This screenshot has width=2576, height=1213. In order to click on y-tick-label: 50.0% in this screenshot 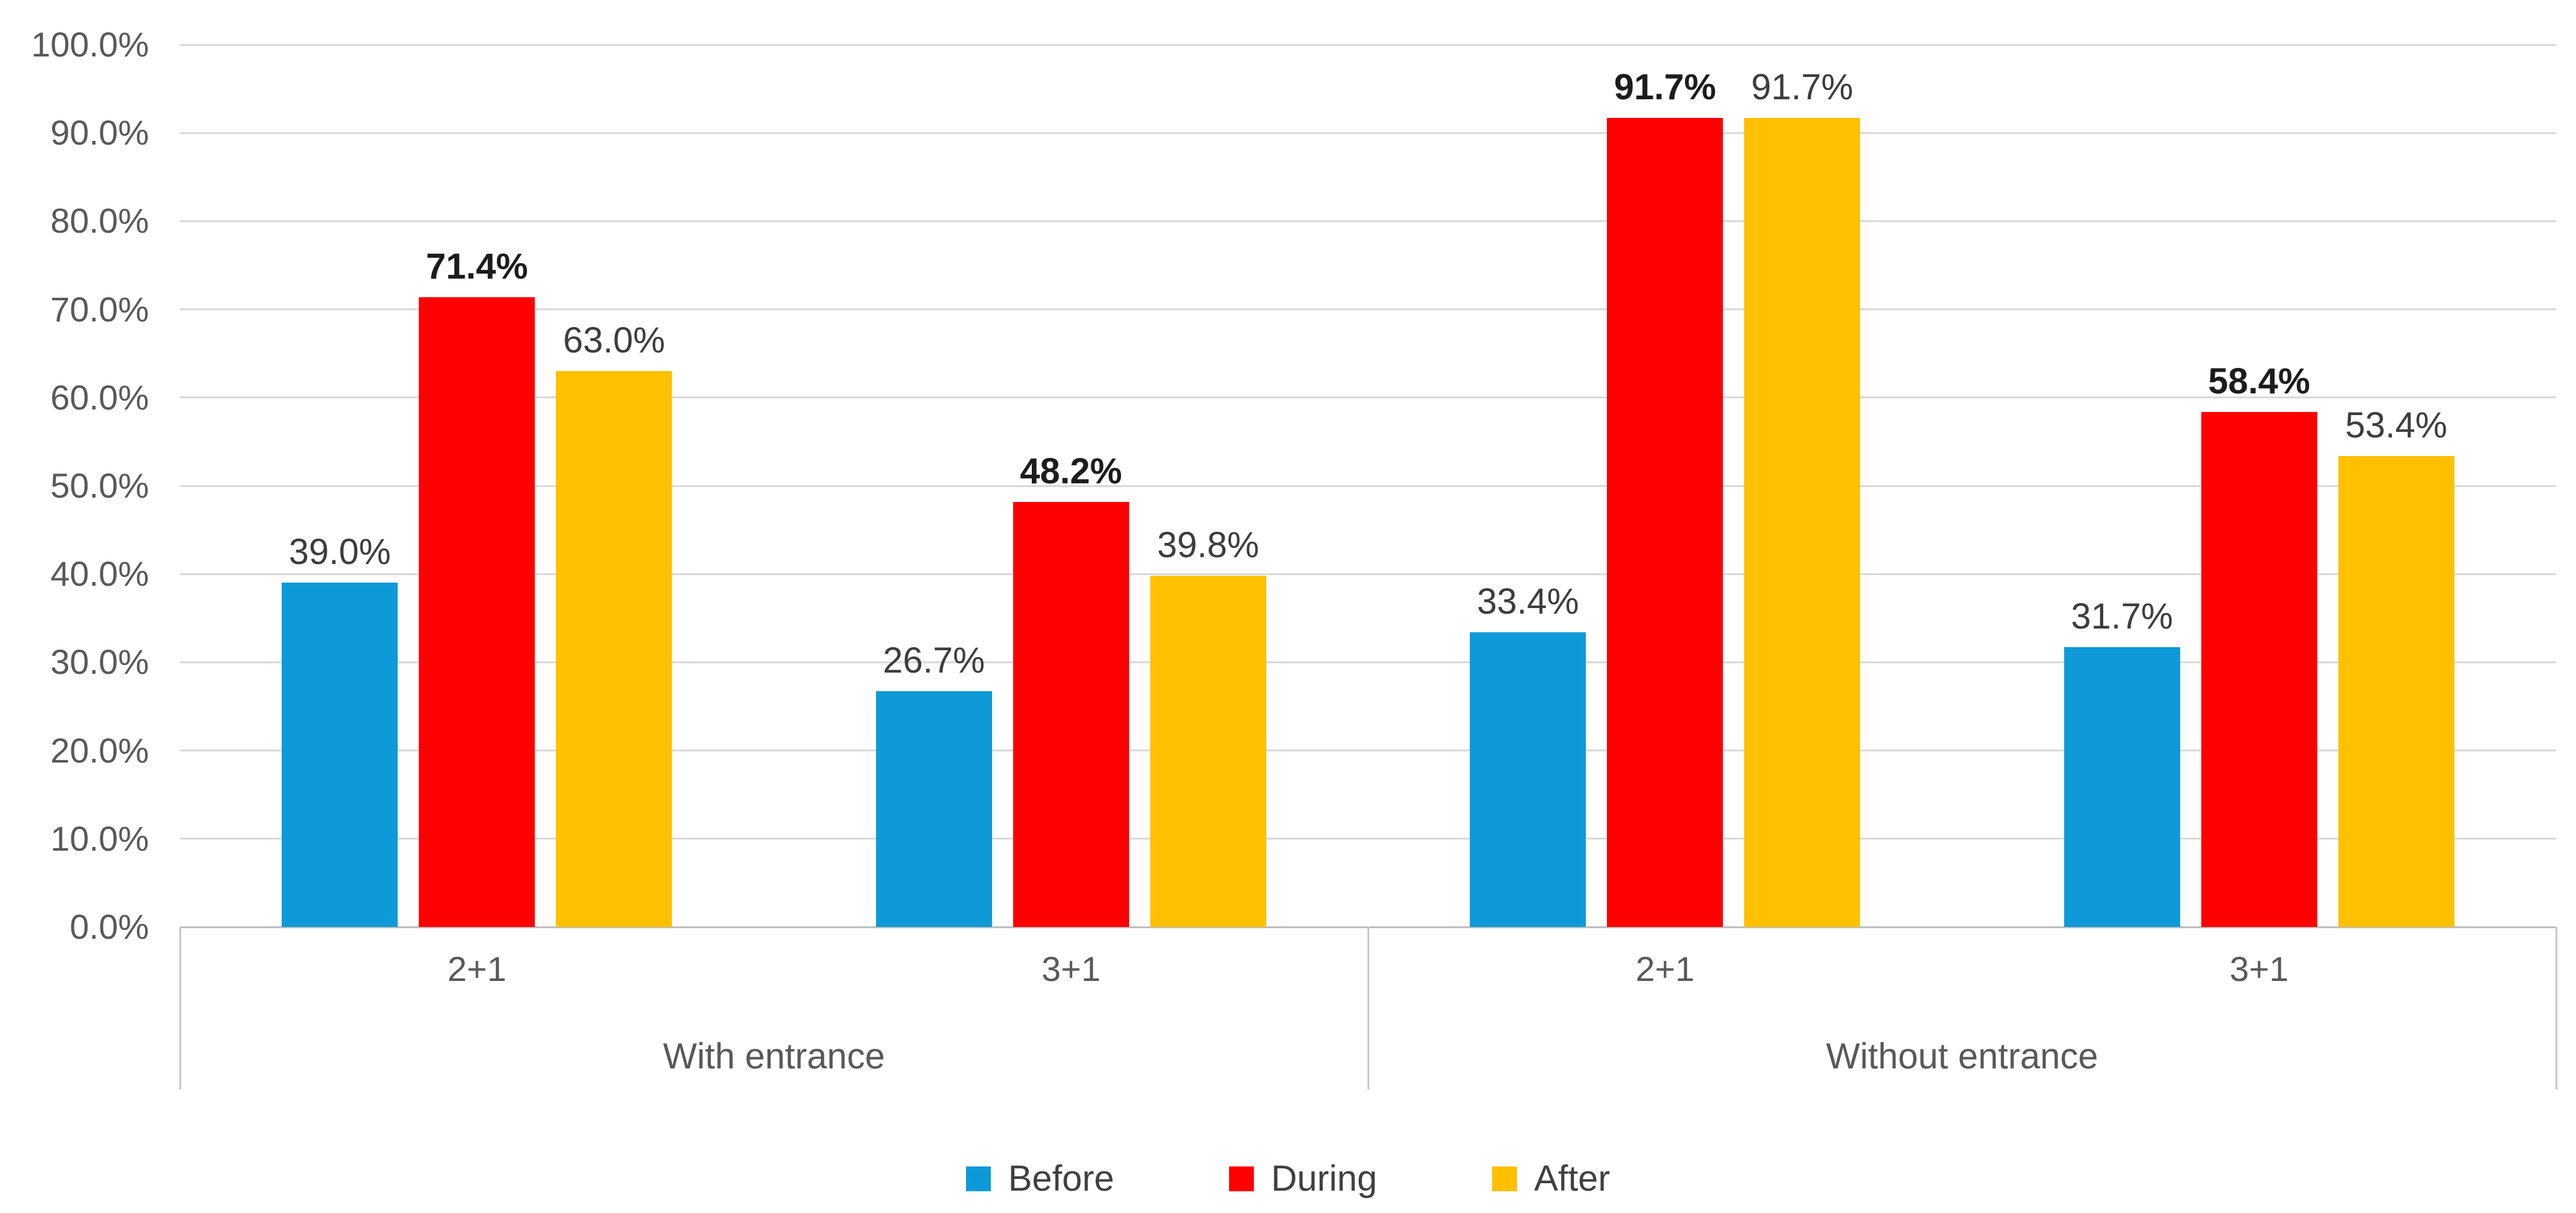, I will do `click(99, 485)`.